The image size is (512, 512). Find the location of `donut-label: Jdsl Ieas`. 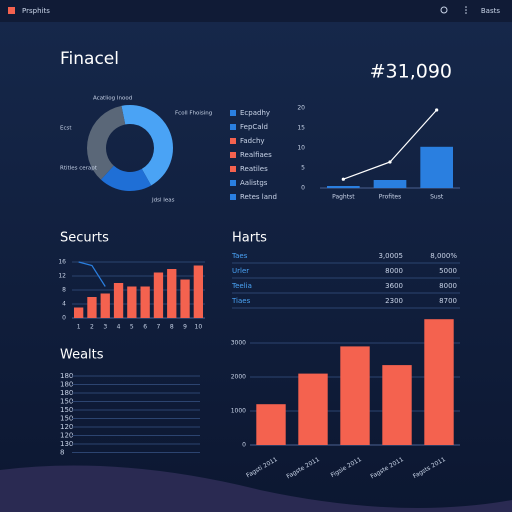

donut-label: Jdsl Ieas is located at coordinates (163, 201).